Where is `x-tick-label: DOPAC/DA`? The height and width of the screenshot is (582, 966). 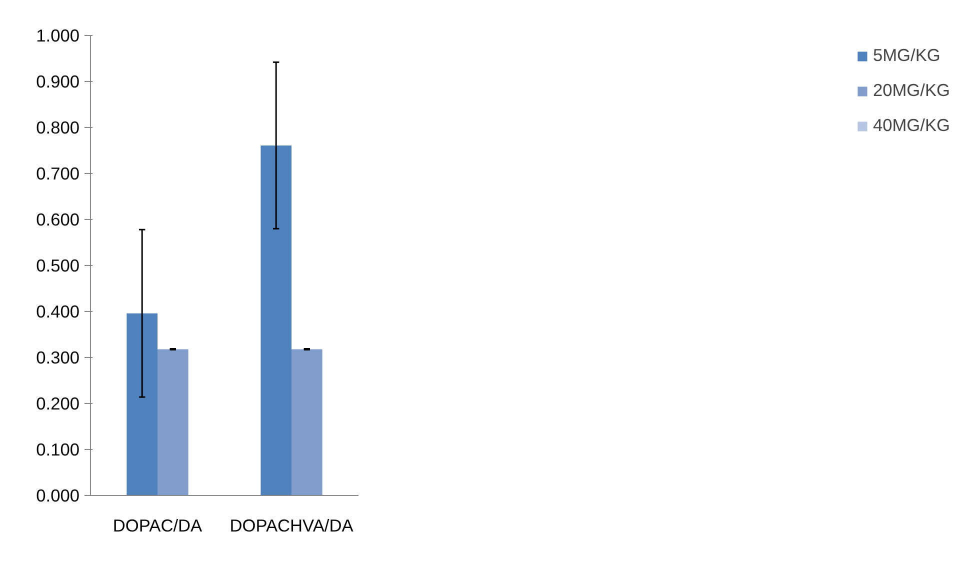 x-tick-label: DOPAC/DA is located at coordinates (157, 526).